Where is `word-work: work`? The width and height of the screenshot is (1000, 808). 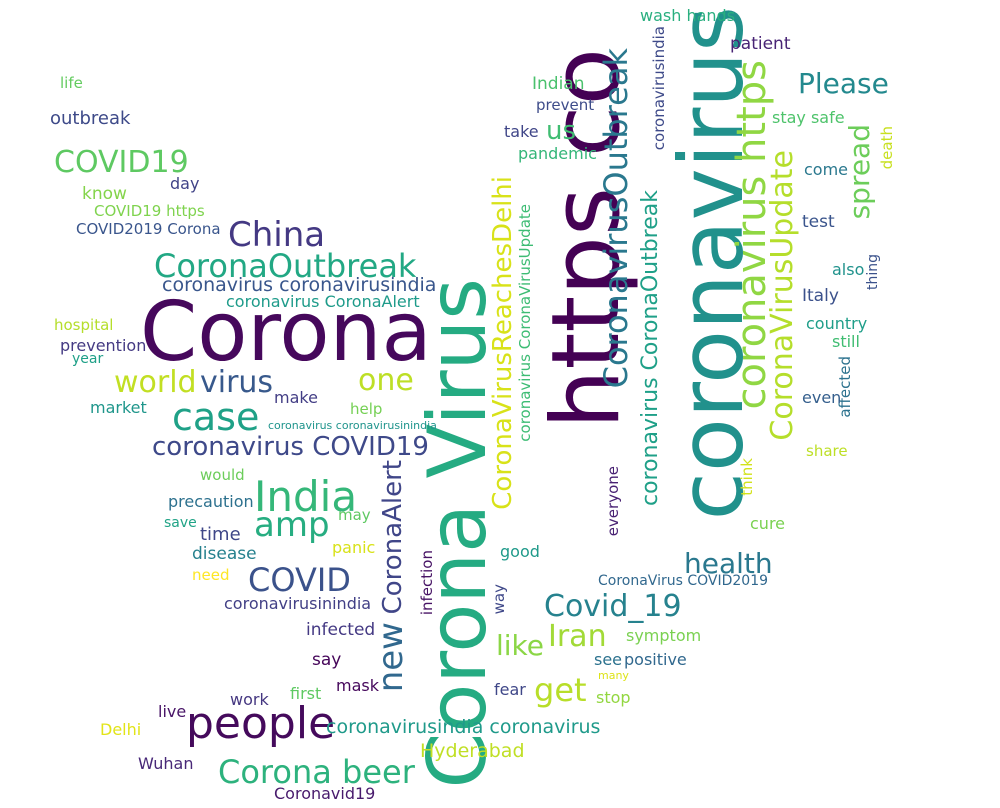 word-work: work is located at coordinates (249, 699).